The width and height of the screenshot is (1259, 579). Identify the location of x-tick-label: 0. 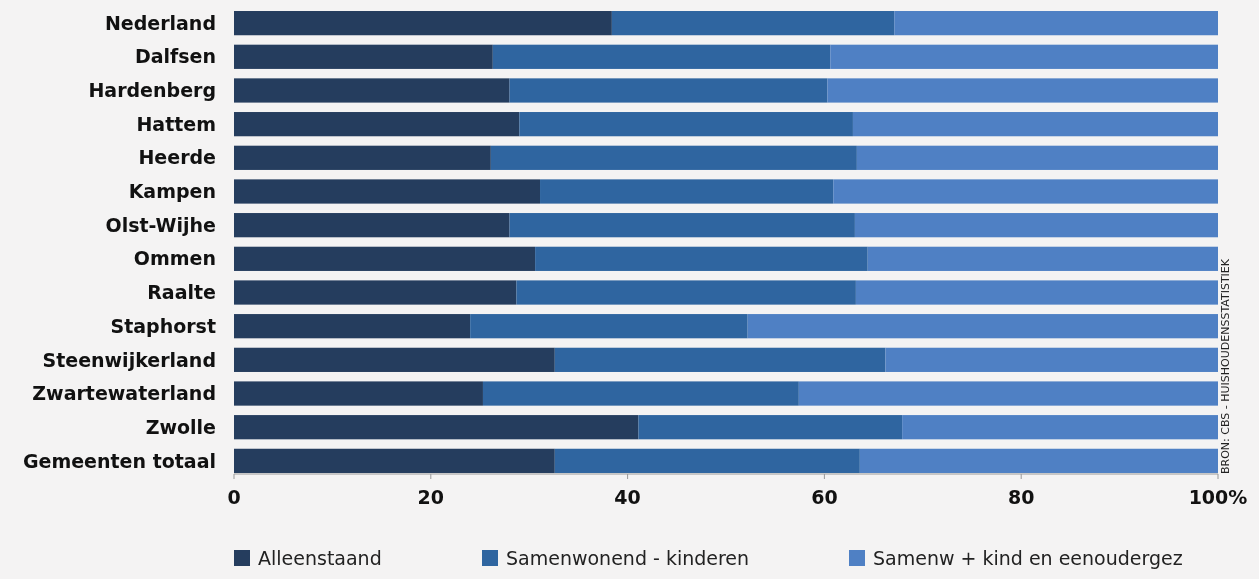
(234, 497).